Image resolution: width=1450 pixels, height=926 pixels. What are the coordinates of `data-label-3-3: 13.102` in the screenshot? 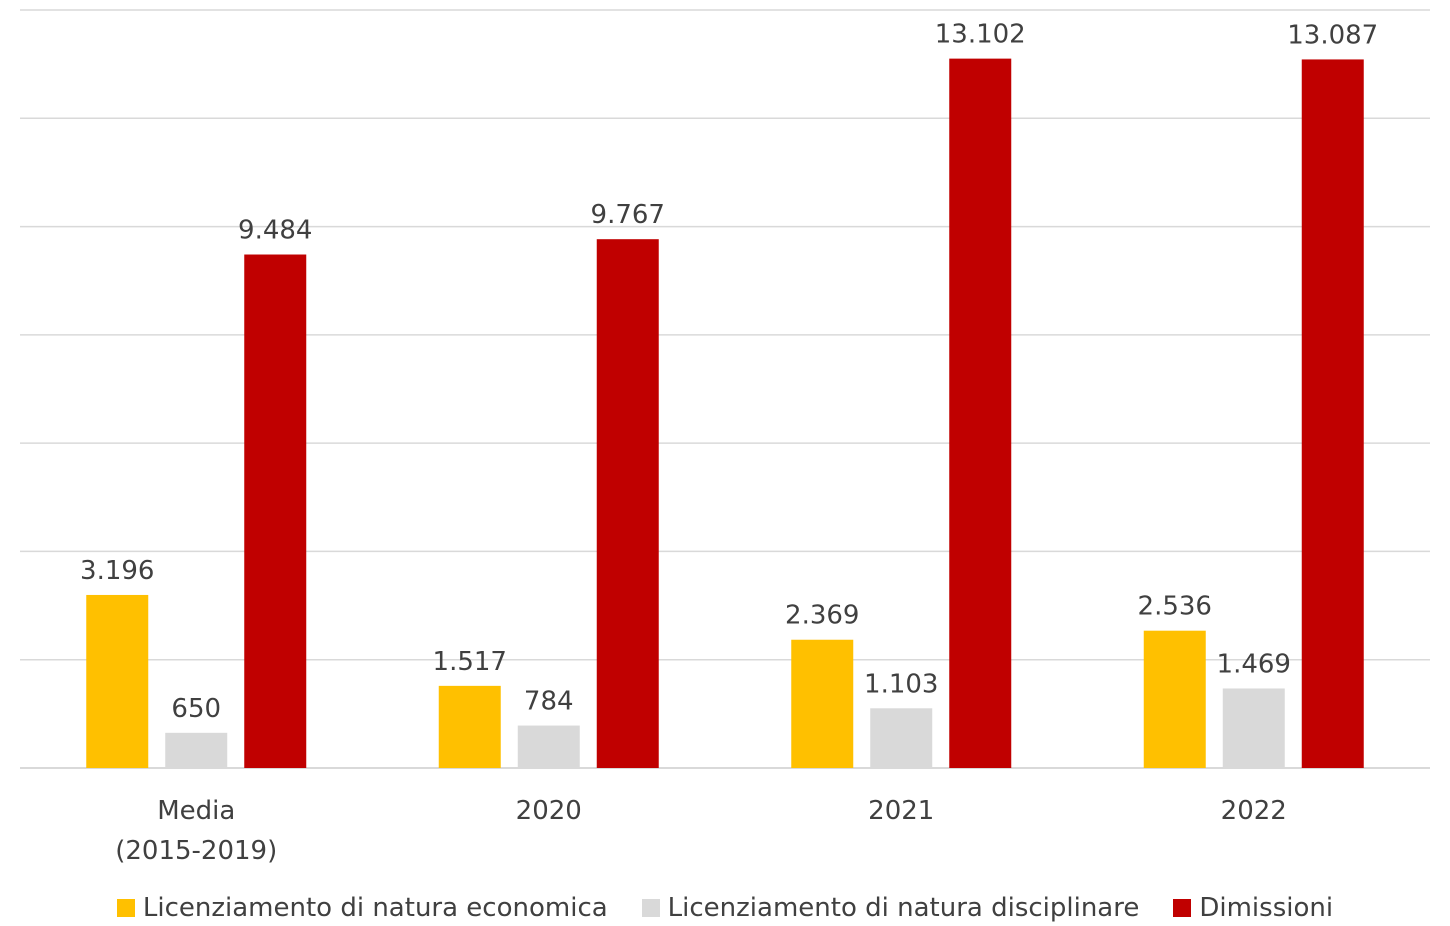 It's located at (980, 35).